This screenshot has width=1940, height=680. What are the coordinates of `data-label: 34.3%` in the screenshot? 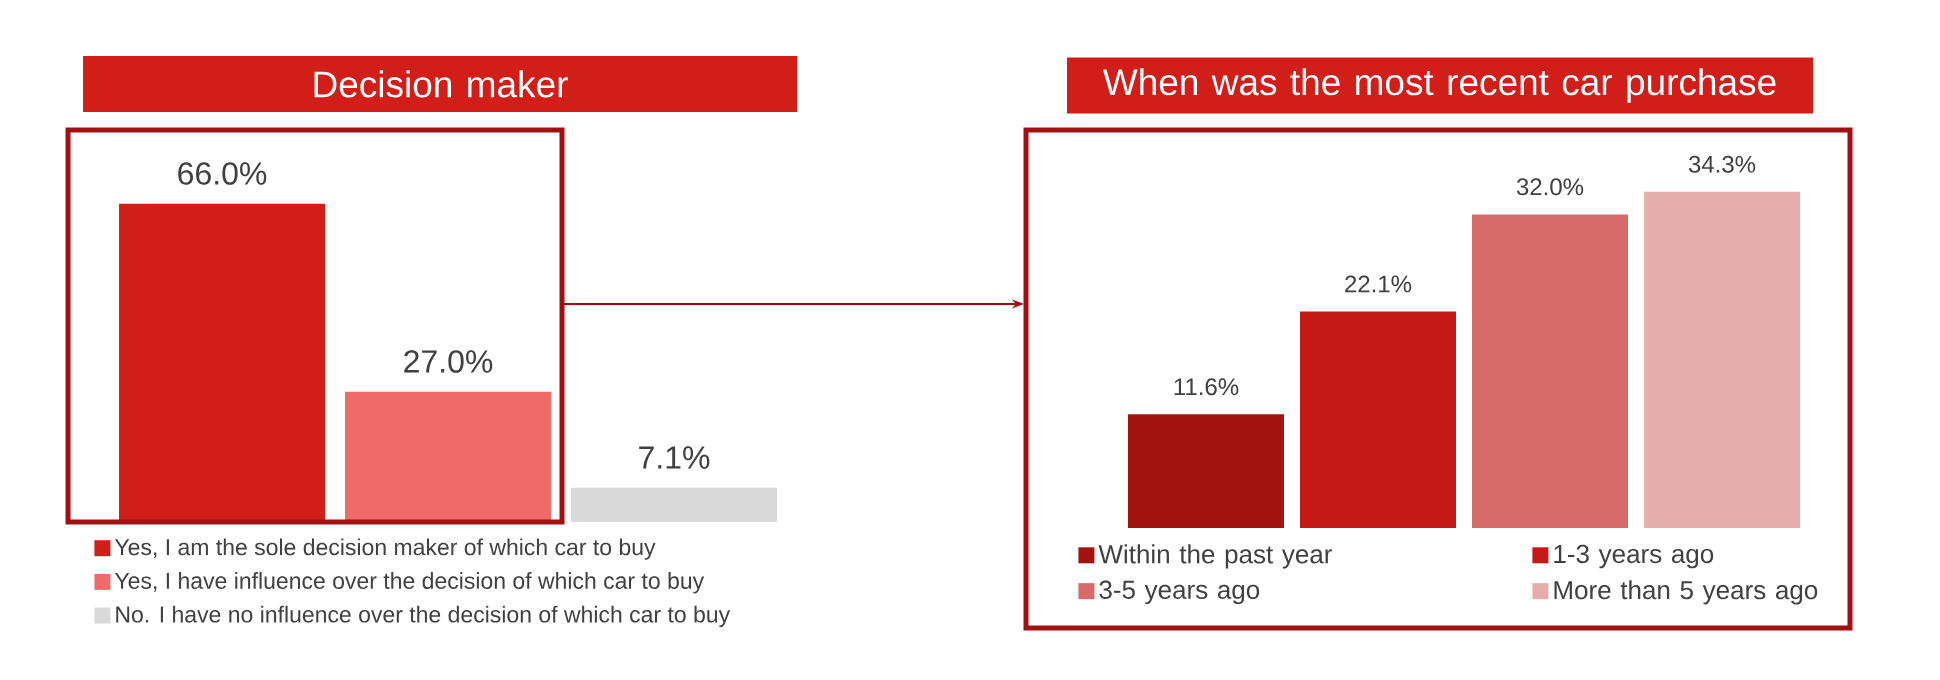 It's located at (1722, 164).